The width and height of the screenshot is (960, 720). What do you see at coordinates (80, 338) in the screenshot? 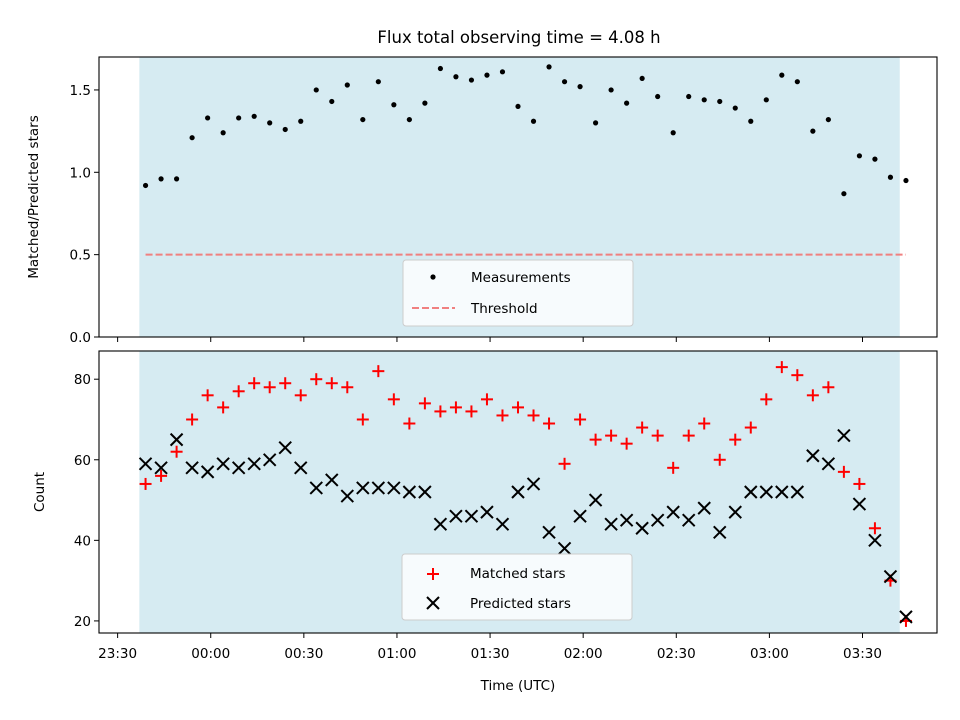
I see `y-tick-label: 0.0` at bounding box center [80, 338].